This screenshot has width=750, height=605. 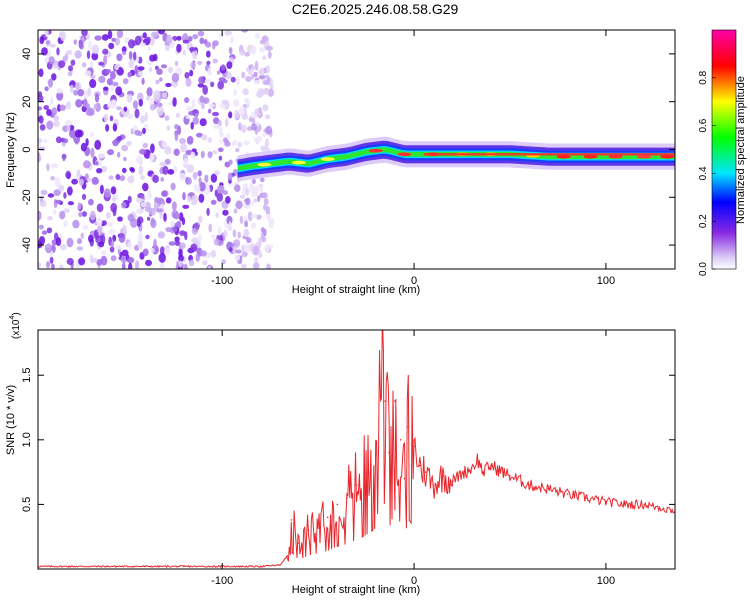 I want to click on snr-ylabel: SNR (10 * v/v), so click(x=11, y=420).